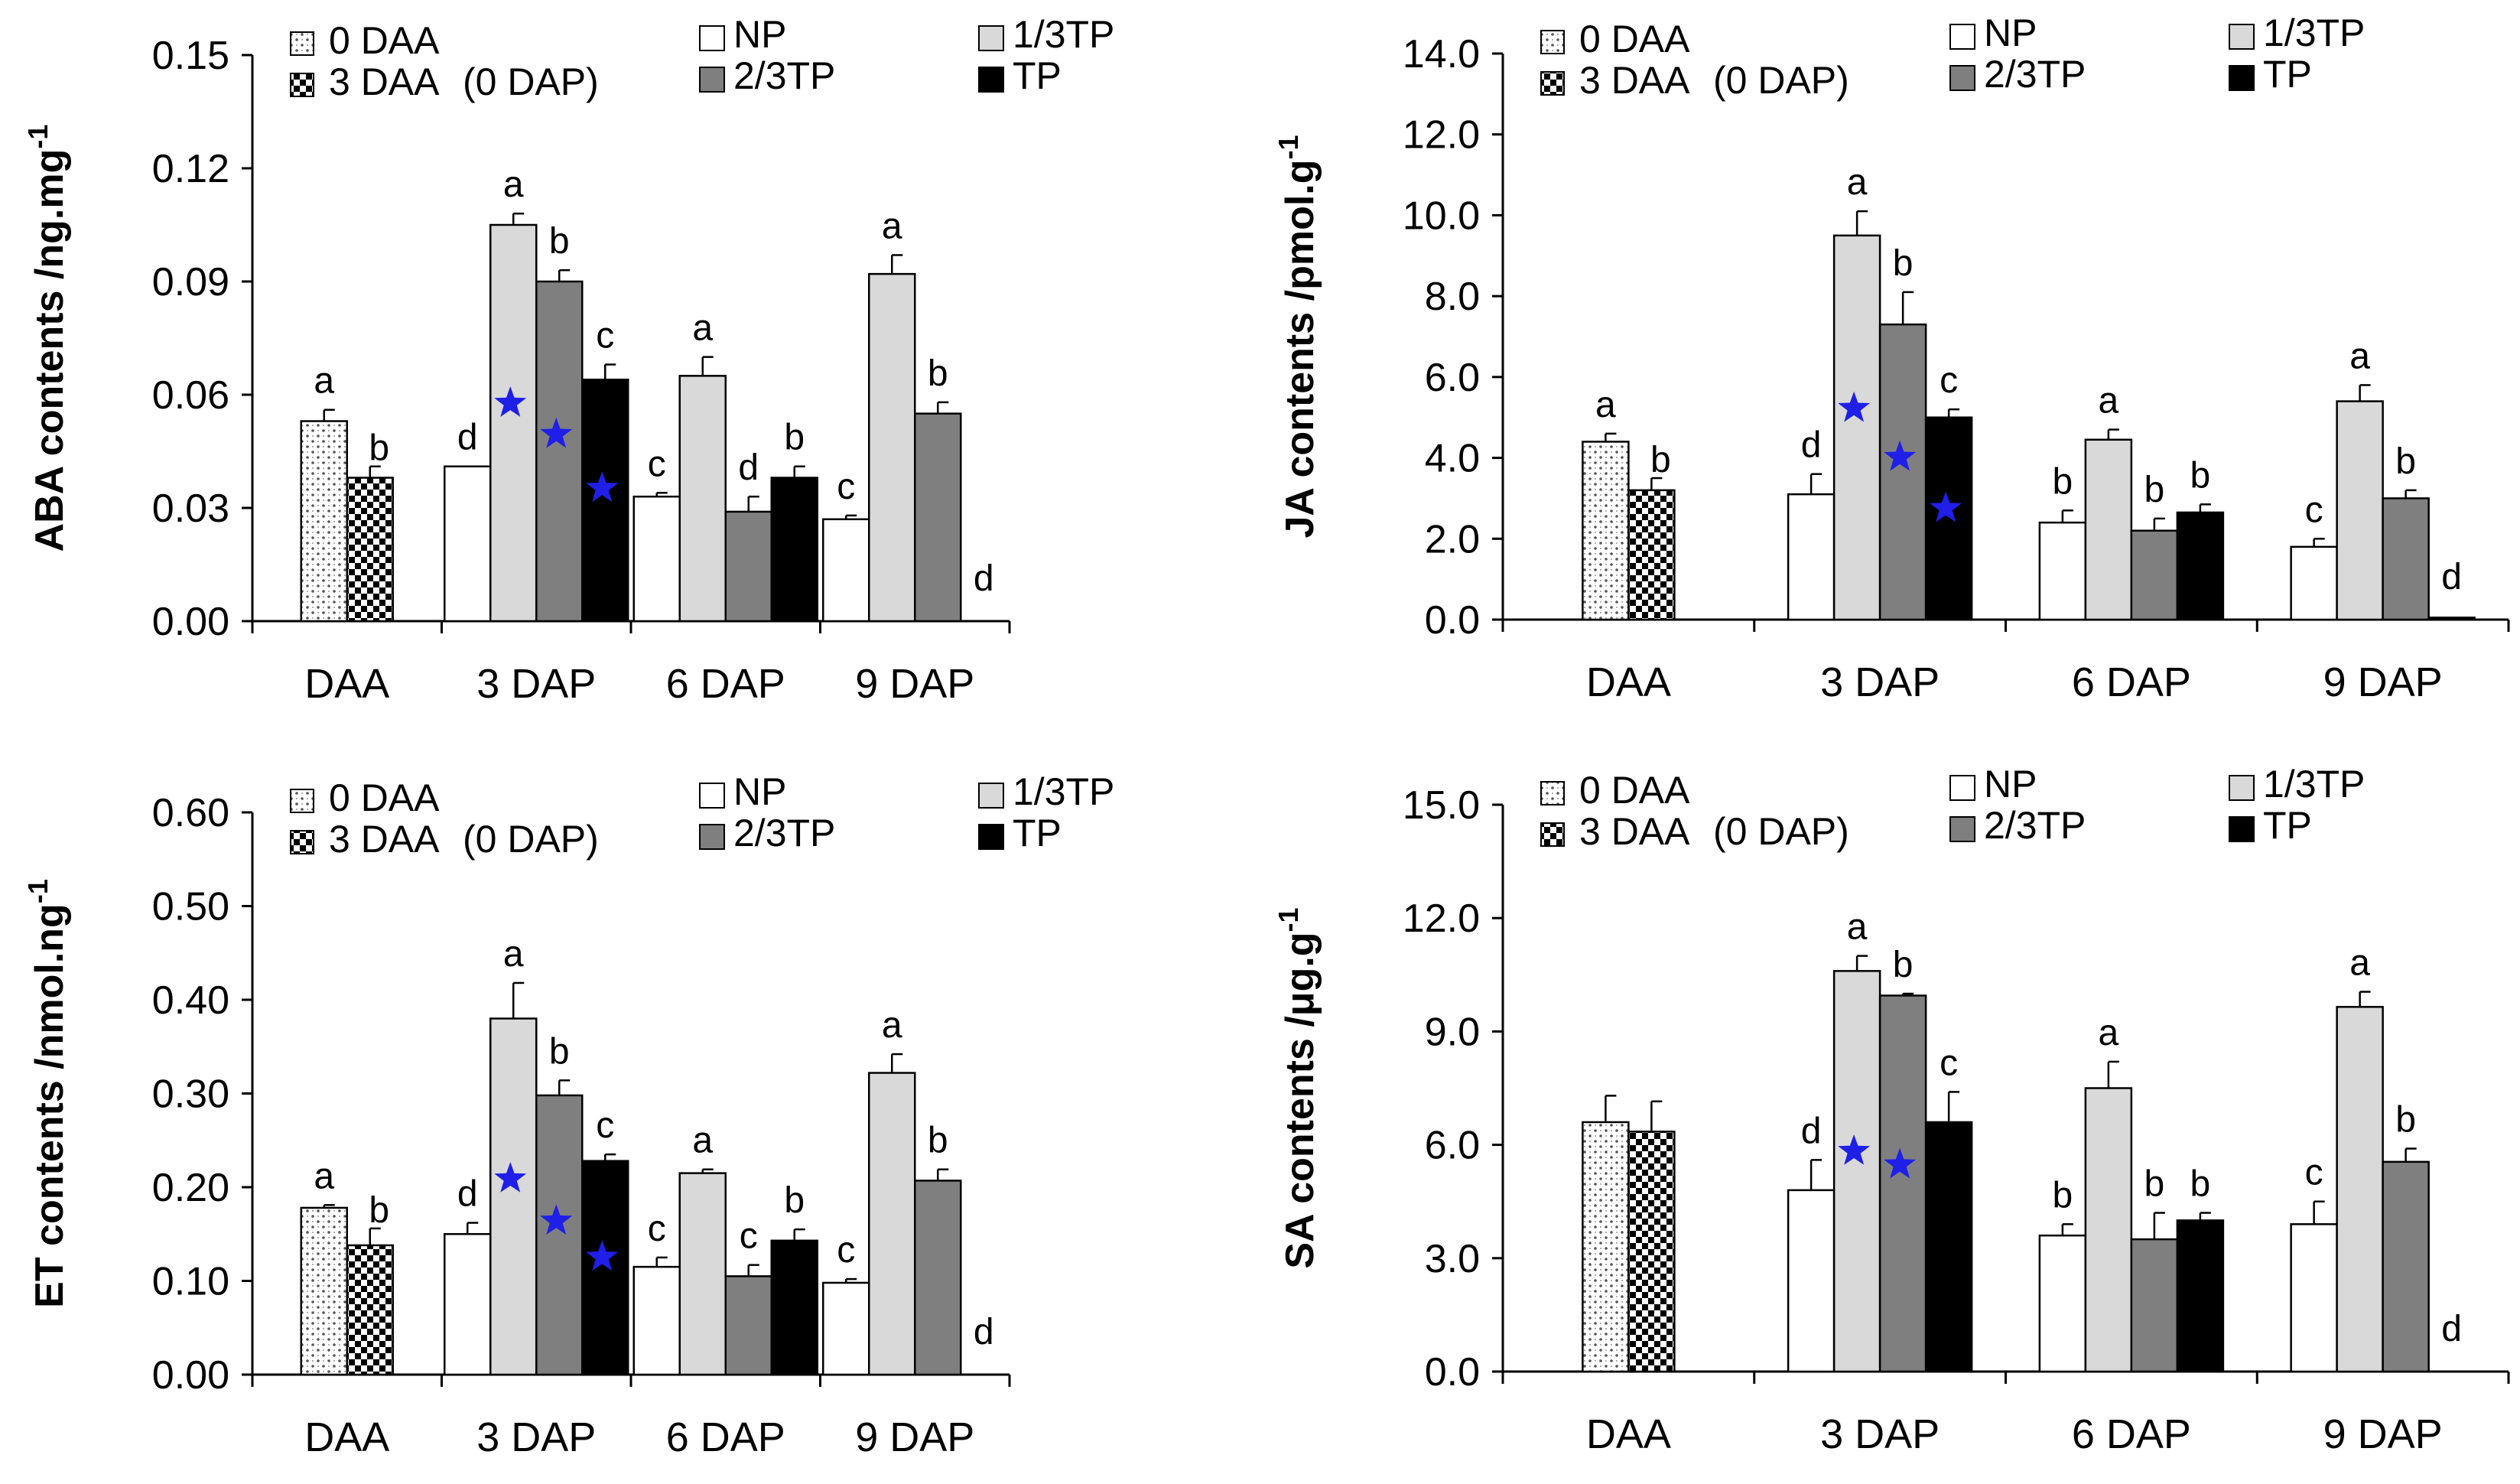  What do you see at coordinates (784, 75) in the screenshot?
I see `legend-label: 2/3TP` at bounding box center [784, 75].